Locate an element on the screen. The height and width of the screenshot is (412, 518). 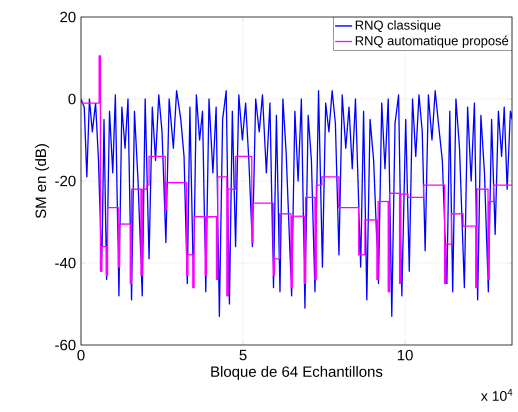
x-tick-label: 5 is located at coordinates (243, 355).